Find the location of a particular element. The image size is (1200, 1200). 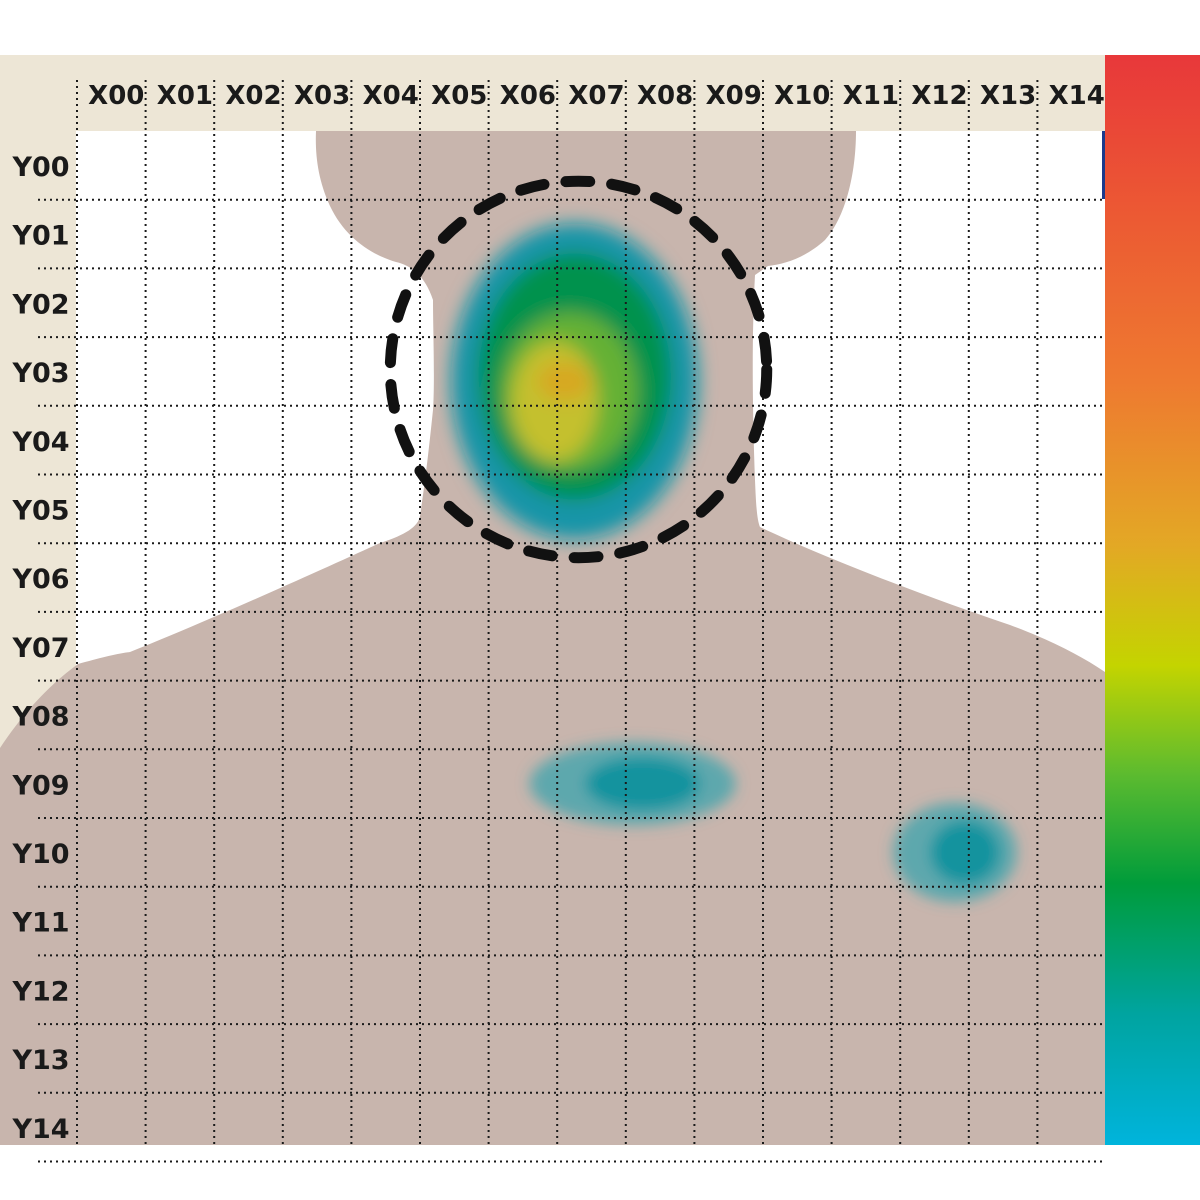

y-tick-label: Y00 is located at coordinates (40, 167).